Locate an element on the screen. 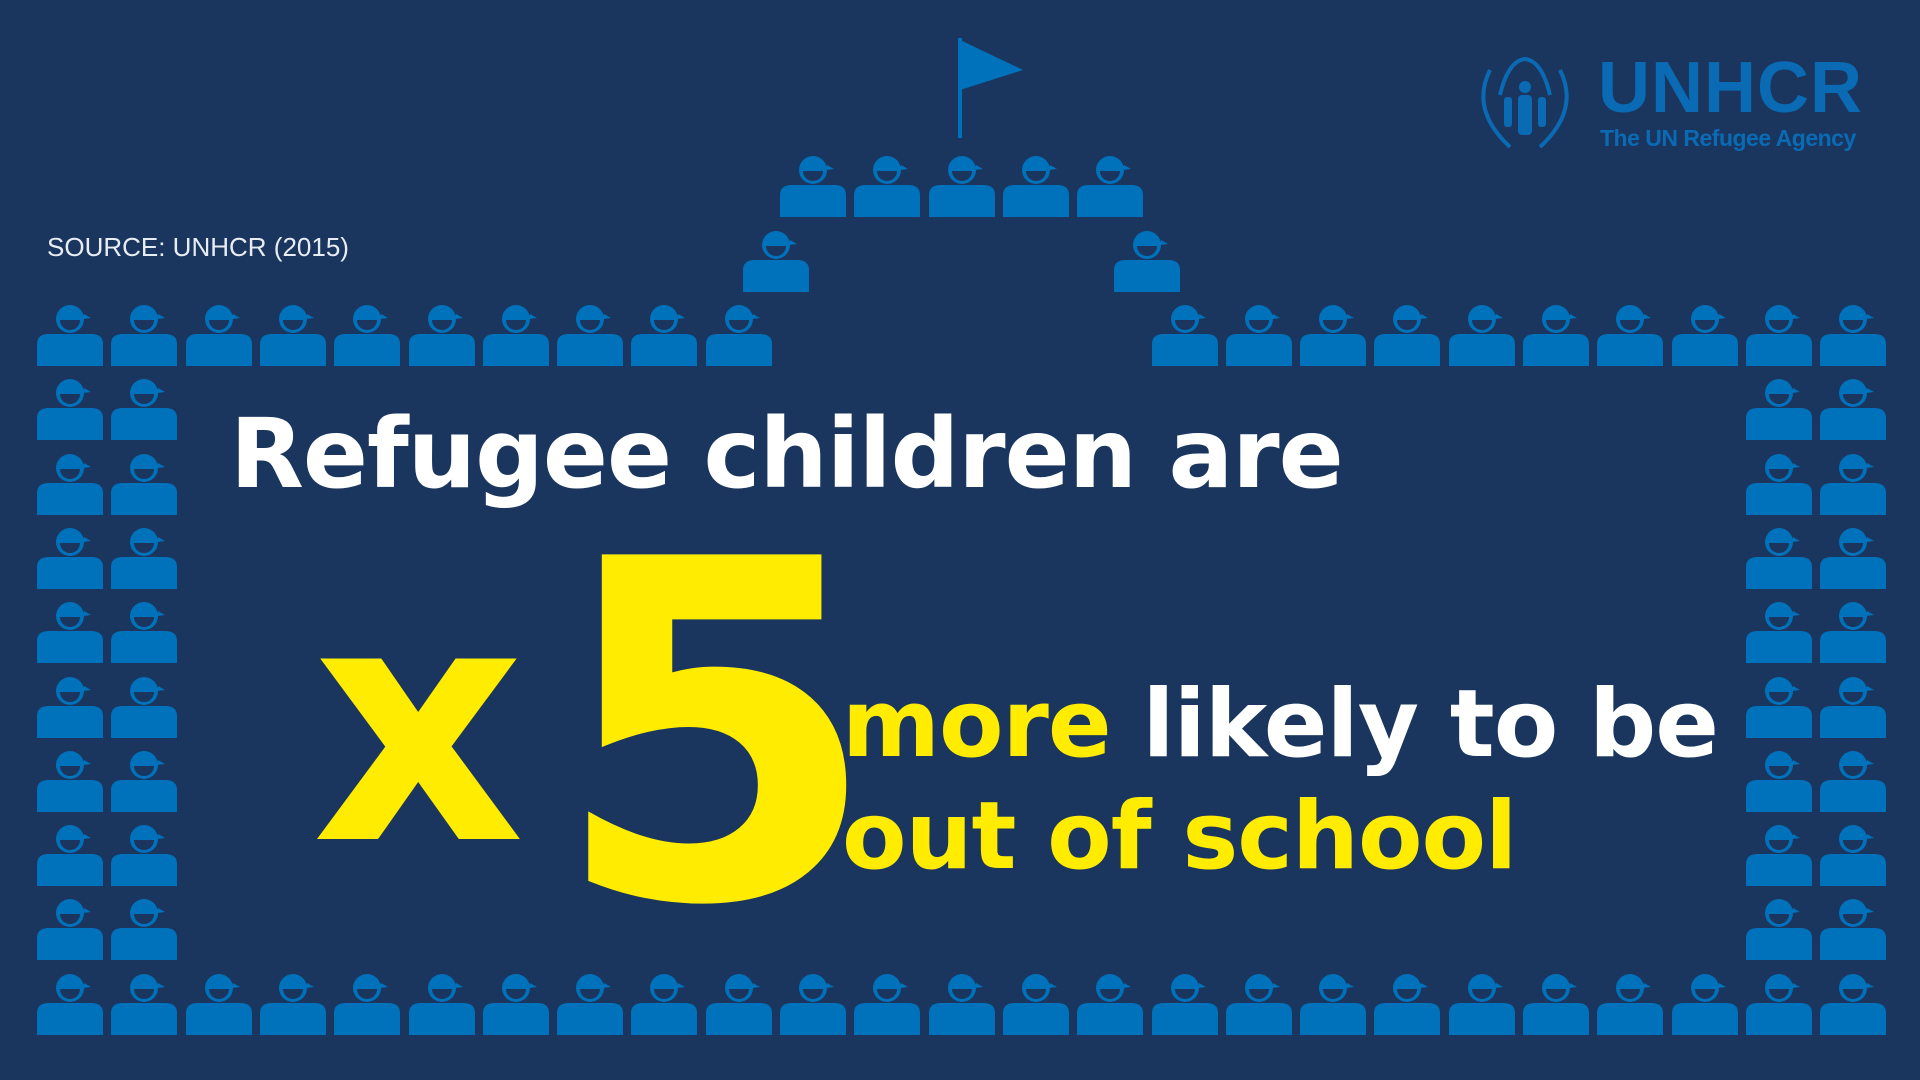 The height and width of the screenshot is (1080, 1920). multiplier-value: 5 is located at coordinates (716, 734).